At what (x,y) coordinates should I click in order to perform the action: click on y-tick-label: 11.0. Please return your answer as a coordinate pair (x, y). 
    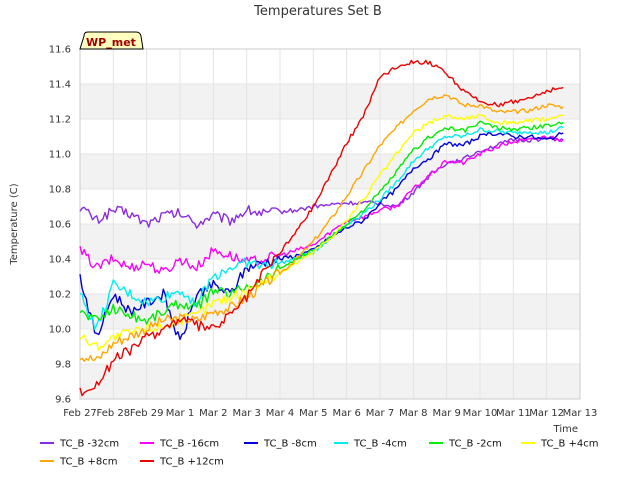
    Looking at the image, I should click on (60, 155).